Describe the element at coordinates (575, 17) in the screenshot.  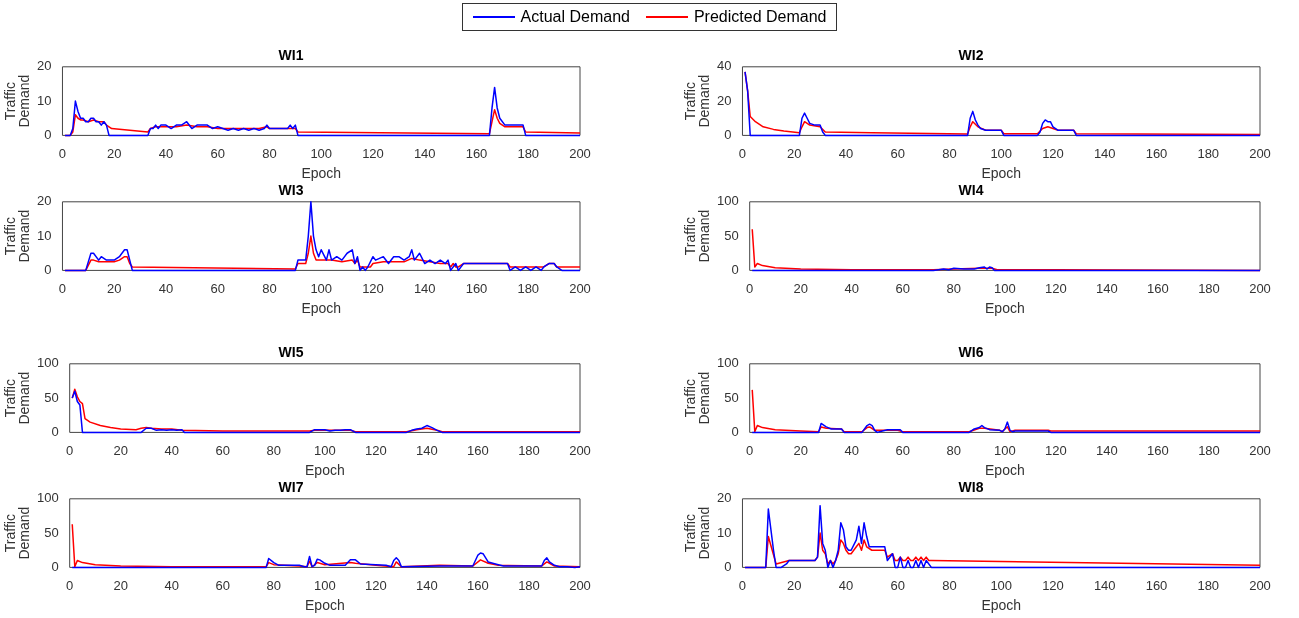
I see `legend-label: Actual Demand` at that location.